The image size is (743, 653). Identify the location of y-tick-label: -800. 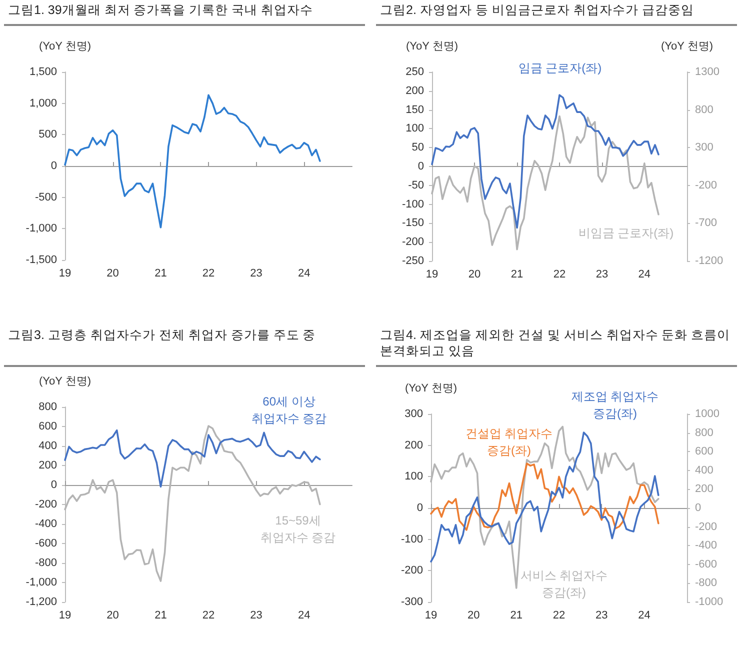
(45, 563).